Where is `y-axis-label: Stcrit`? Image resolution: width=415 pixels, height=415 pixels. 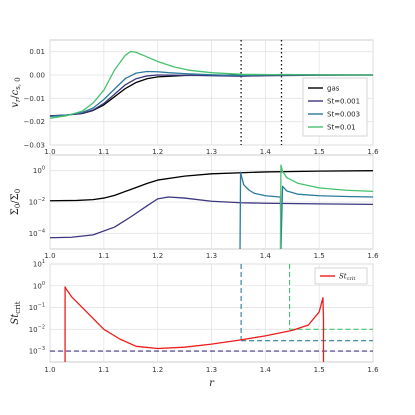
y-axis-label: Stcrit is located at coordinates (16, 312).